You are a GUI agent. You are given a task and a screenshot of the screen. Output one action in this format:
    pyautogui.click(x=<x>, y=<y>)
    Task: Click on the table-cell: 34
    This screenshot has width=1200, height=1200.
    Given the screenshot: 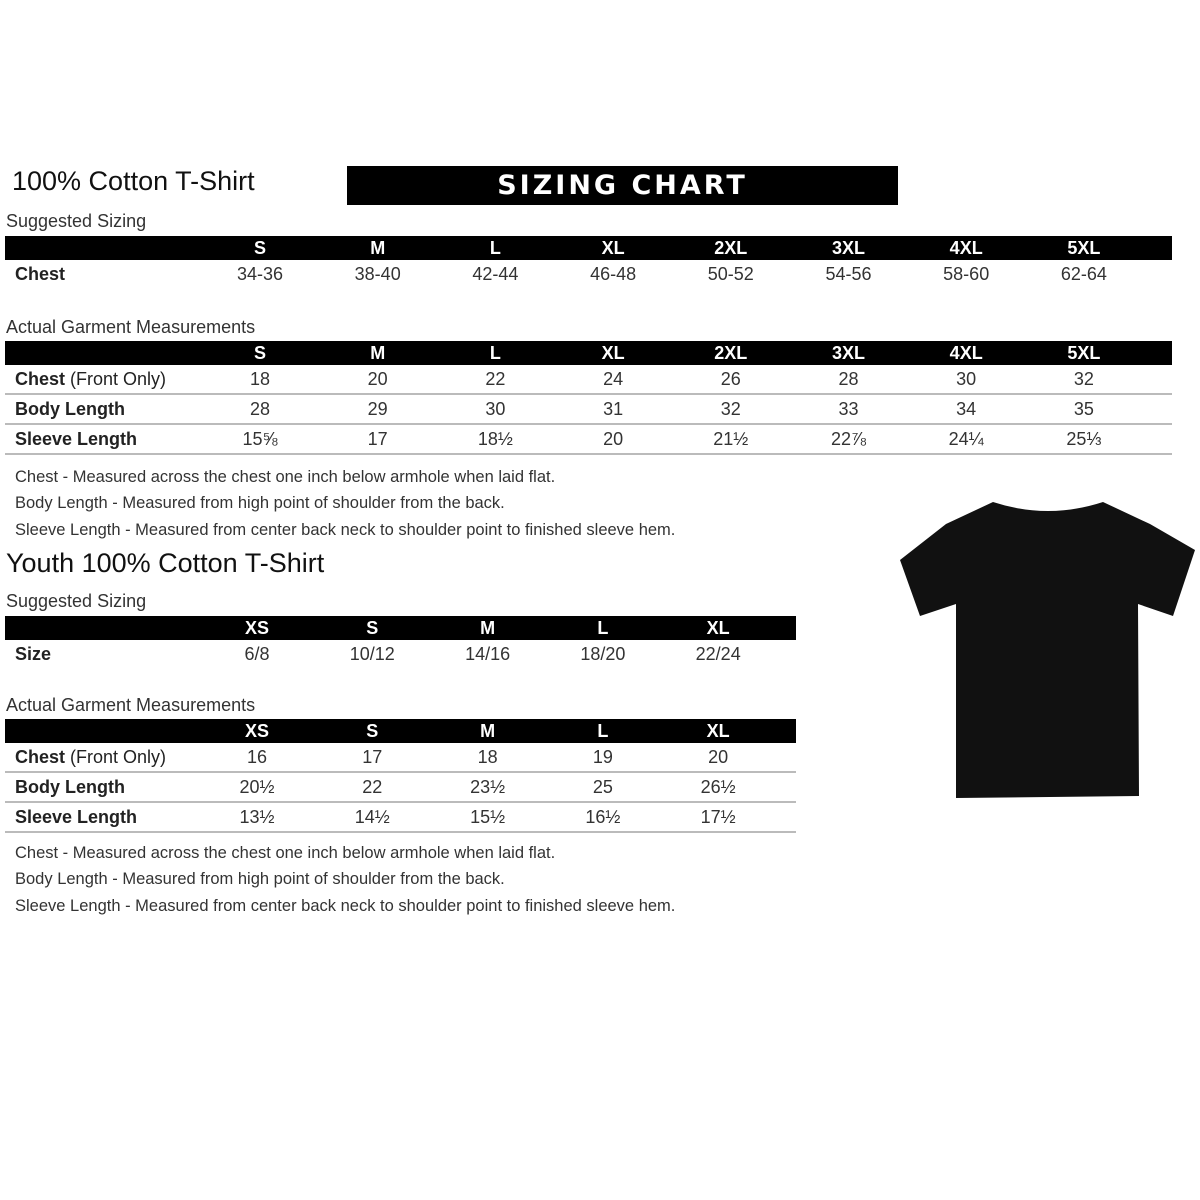 What is the action you would take?
    pyautogui.click(x=966, y=409)
    